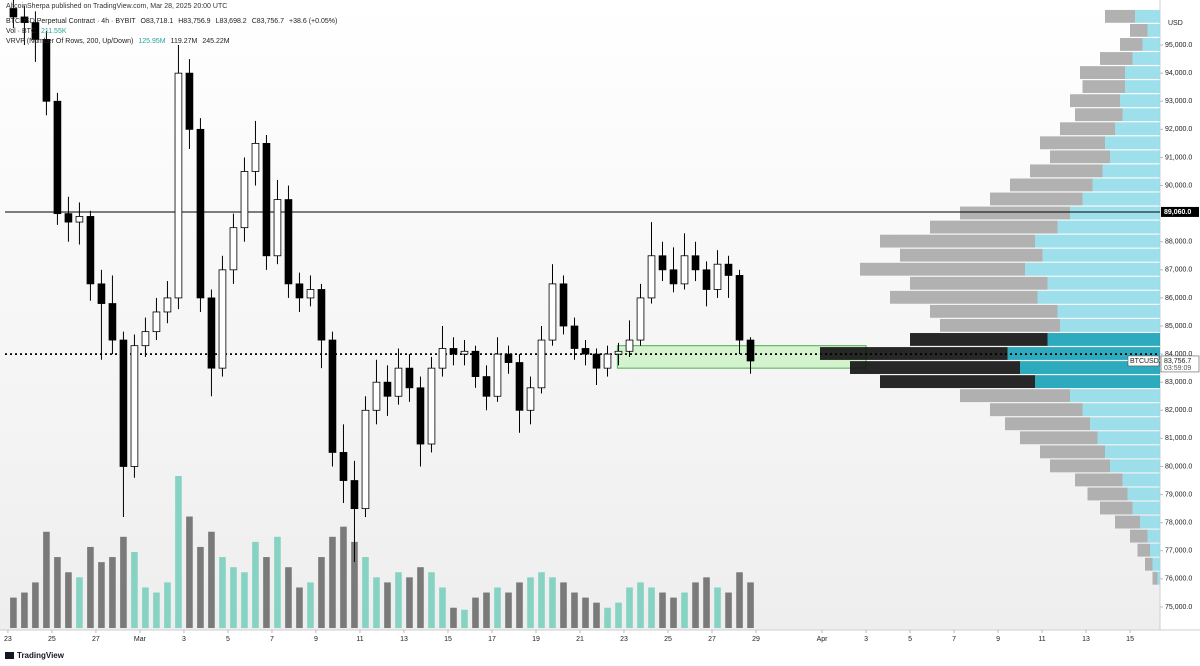  I want to click on y-tick-label: 84,000.0, so click(1178, 354).